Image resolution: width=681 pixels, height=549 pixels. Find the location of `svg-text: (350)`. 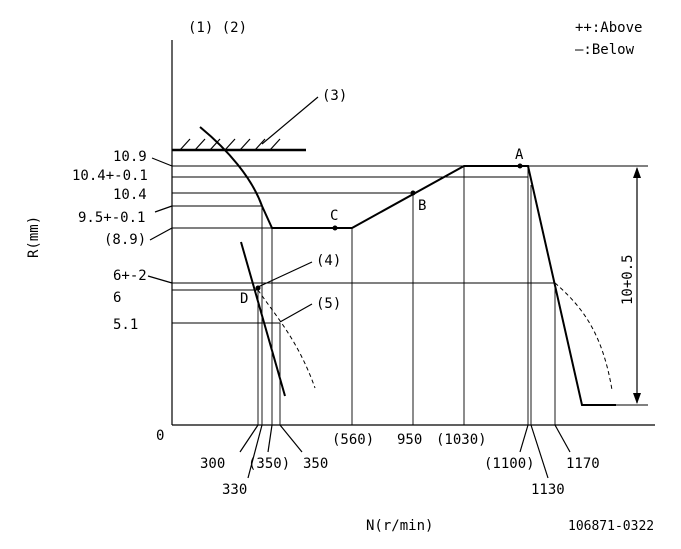

svg-text: (350) is located at coordinates (269, 464).